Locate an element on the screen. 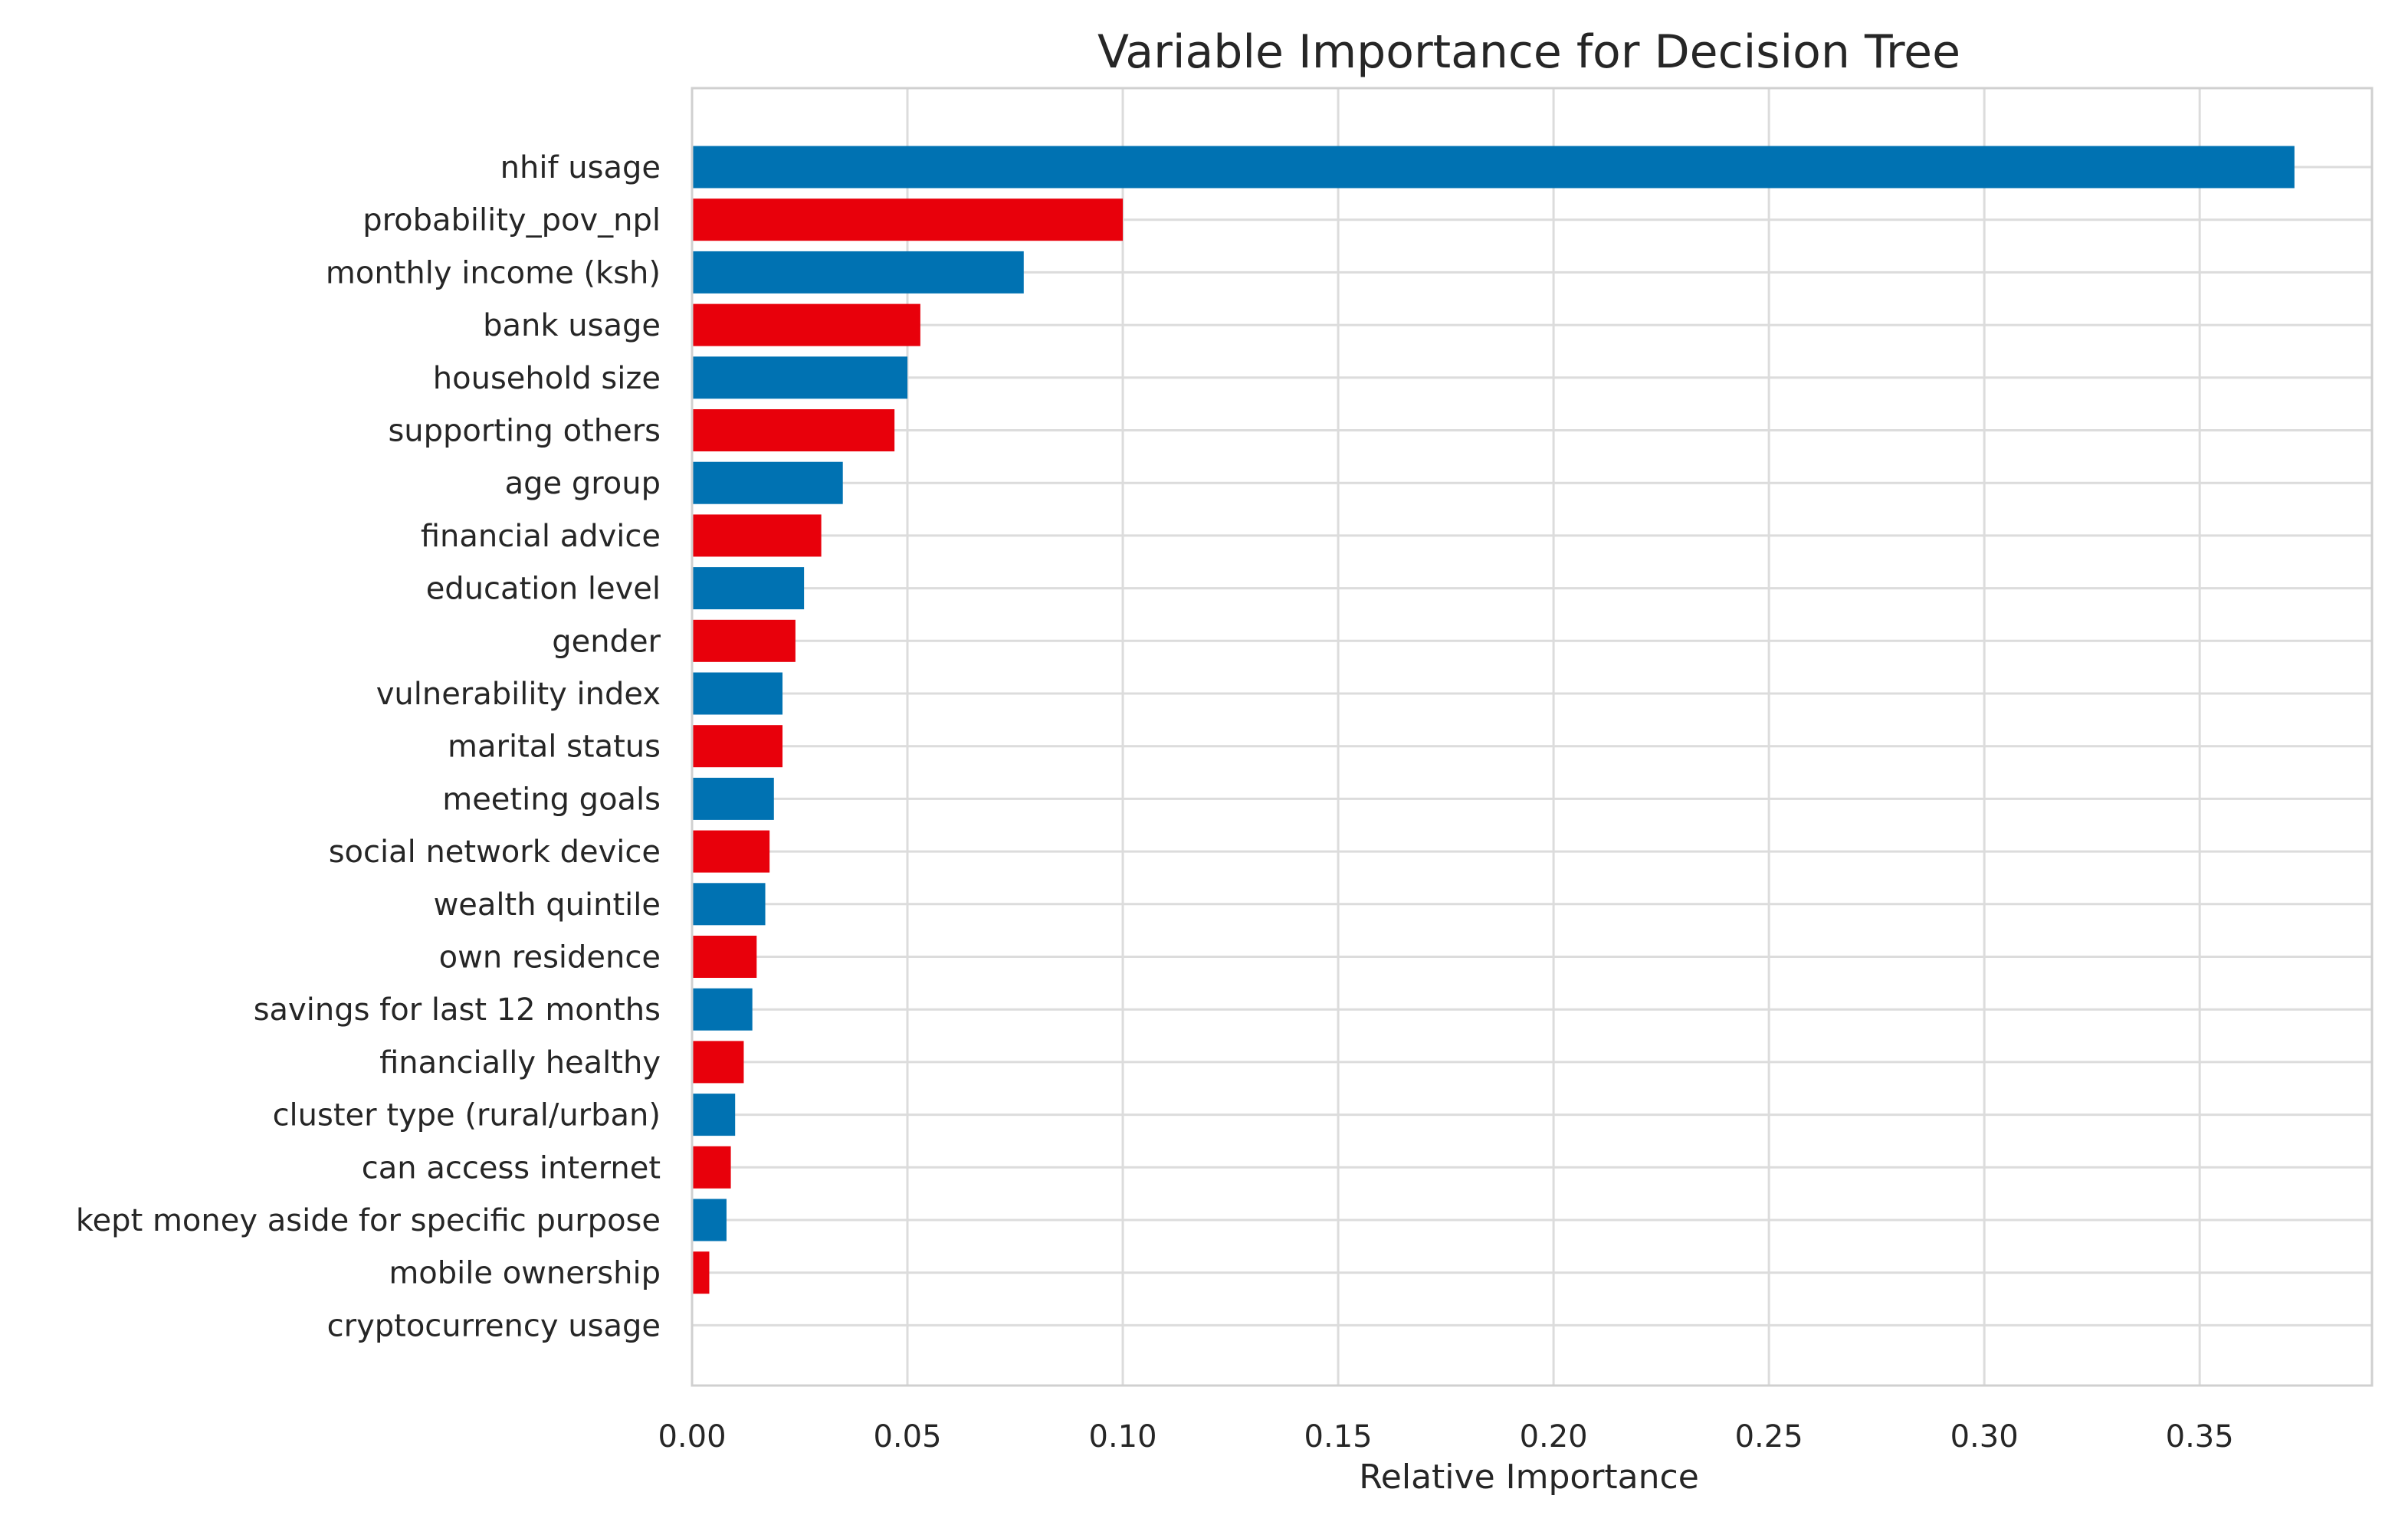  y-category-label: supporting others is located at coordinates (524, 431).